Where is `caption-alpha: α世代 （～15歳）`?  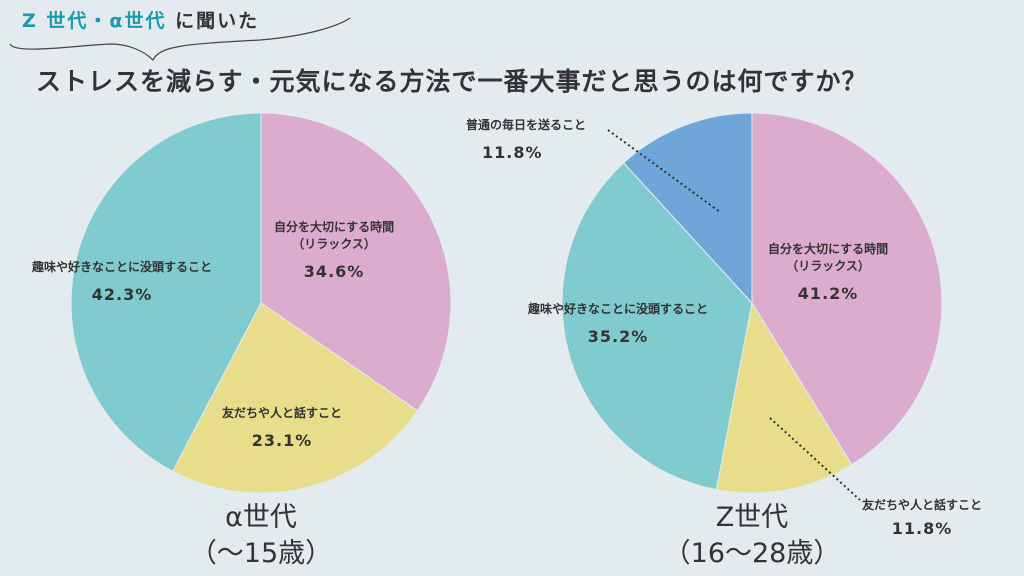
caption-alpha: α世代 （～15歳） is located at coordinates (261, 536).